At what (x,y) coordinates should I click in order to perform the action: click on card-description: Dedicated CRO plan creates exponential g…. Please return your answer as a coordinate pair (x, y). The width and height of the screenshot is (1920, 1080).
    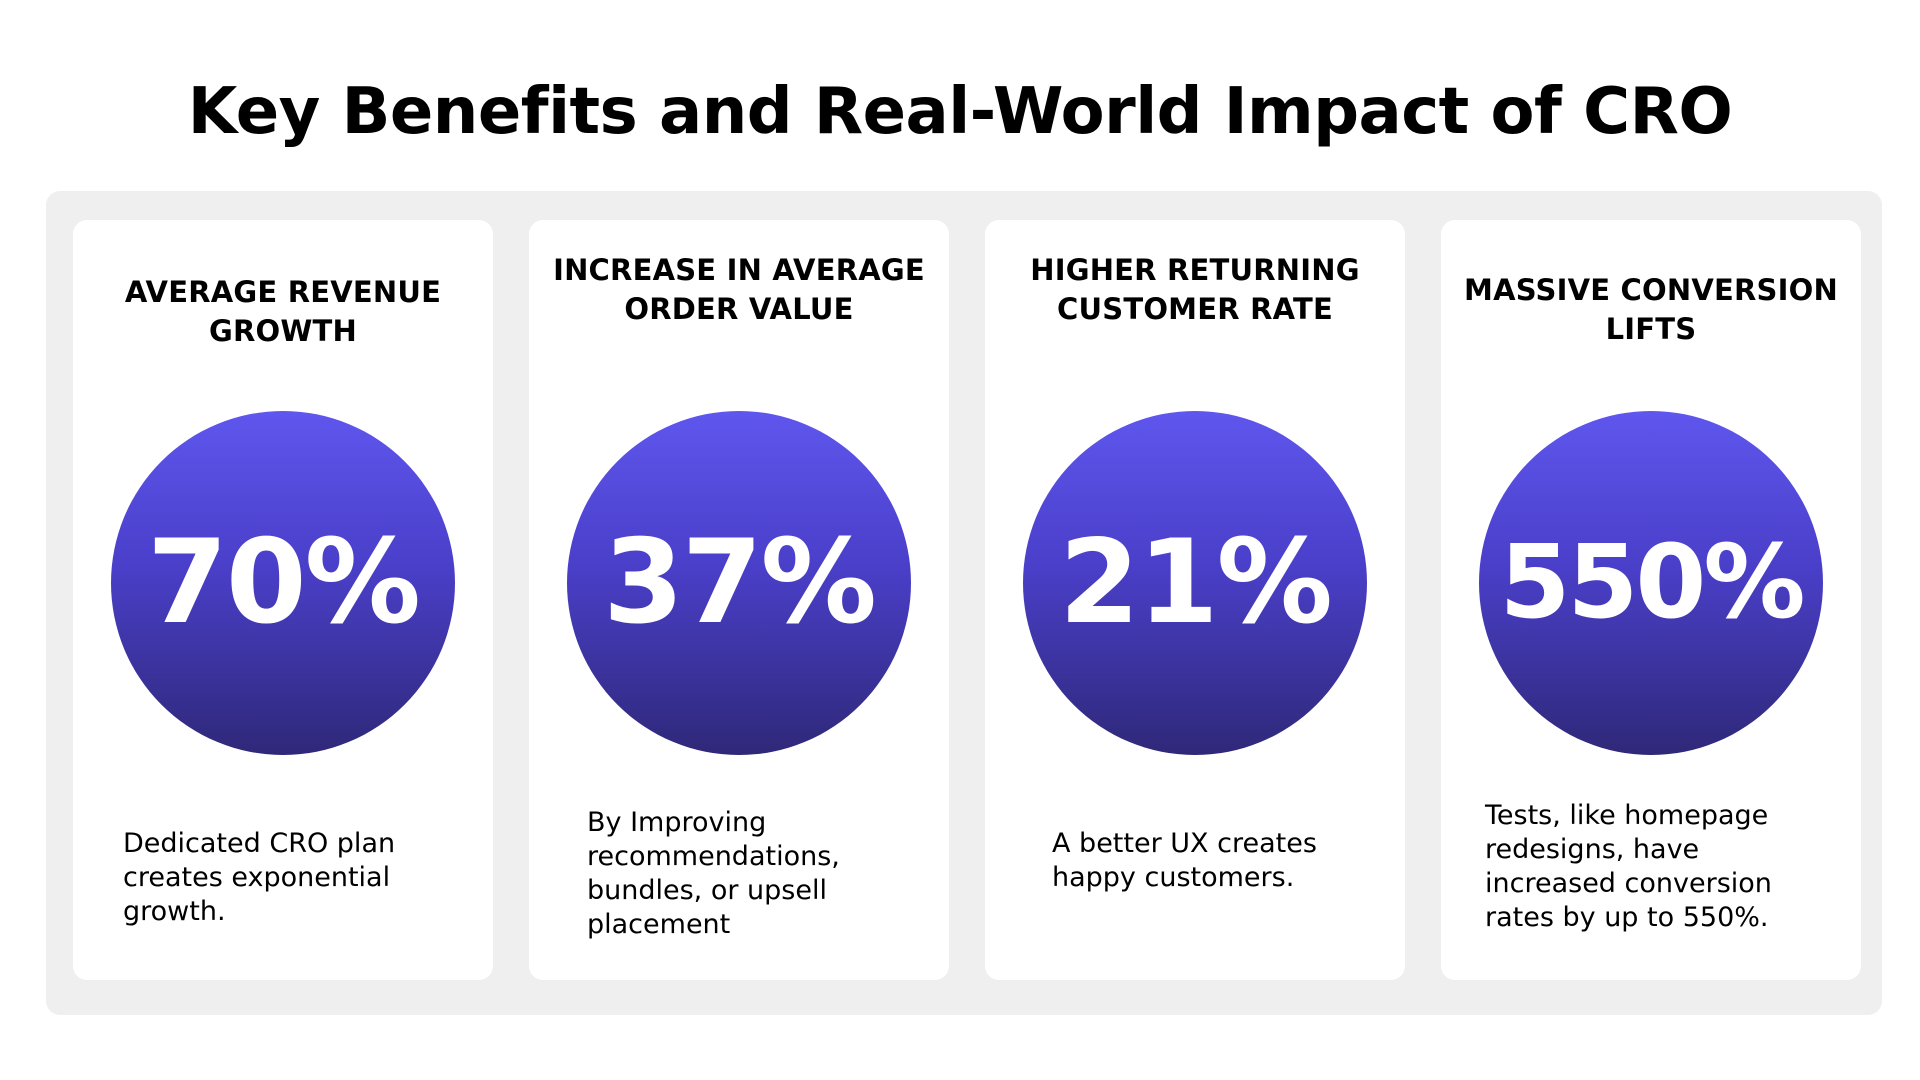
    Looking at the image, I should click on (259, 877).